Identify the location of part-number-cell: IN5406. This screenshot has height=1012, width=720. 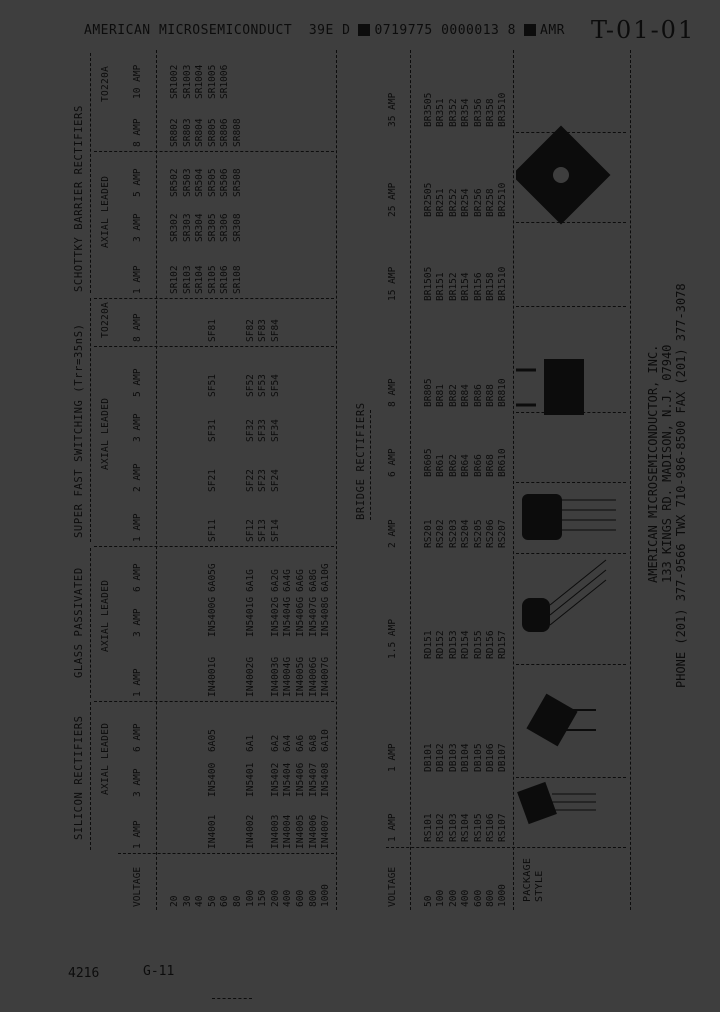
(300, 779).